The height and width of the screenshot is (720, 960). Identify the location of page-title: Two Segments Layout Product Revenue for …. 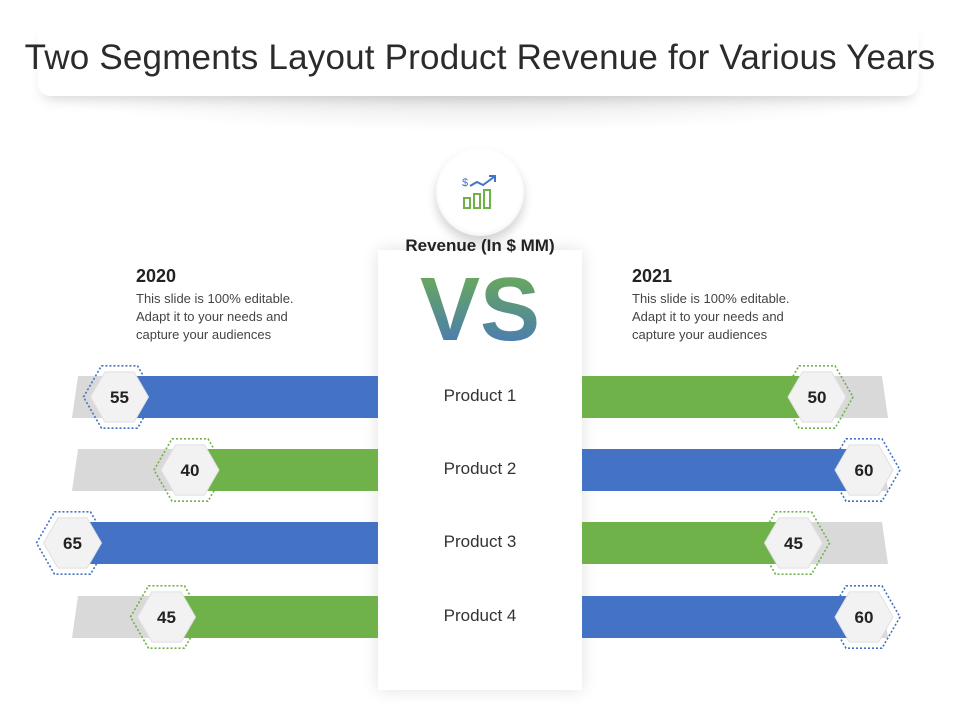
(480, 57).